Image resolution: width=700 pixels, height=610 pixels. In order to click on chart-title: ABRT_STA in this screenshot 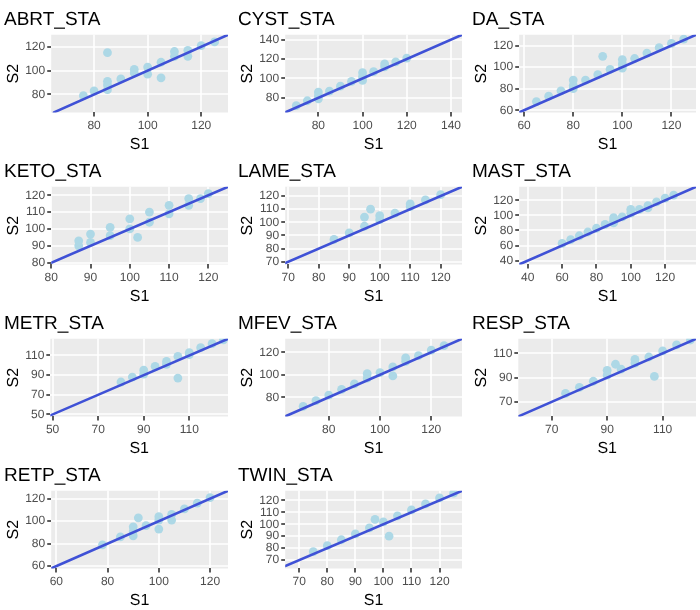, I will do `click(53, 19)`.